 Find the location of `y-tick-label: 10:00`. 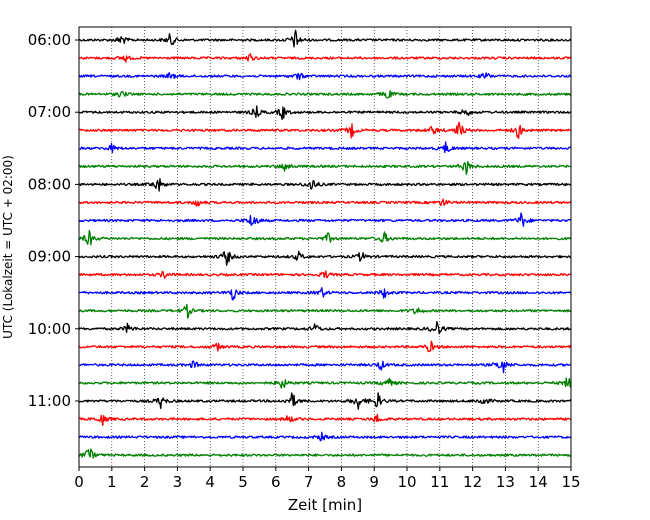

y-tick-label: 10:00 is located at coordinates (49, 329).